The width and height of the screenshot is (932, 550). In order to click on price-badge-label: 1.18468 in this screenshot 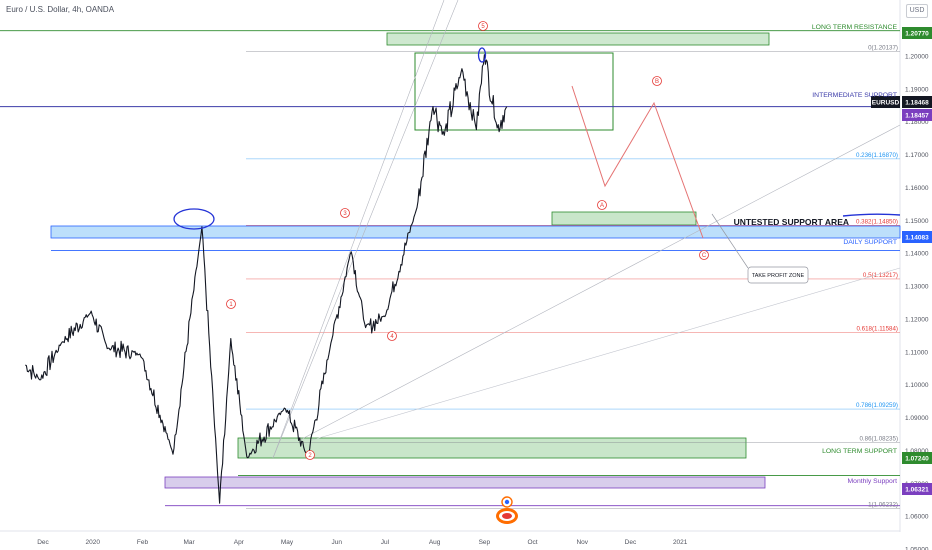, I will do `click(917, 103)`.